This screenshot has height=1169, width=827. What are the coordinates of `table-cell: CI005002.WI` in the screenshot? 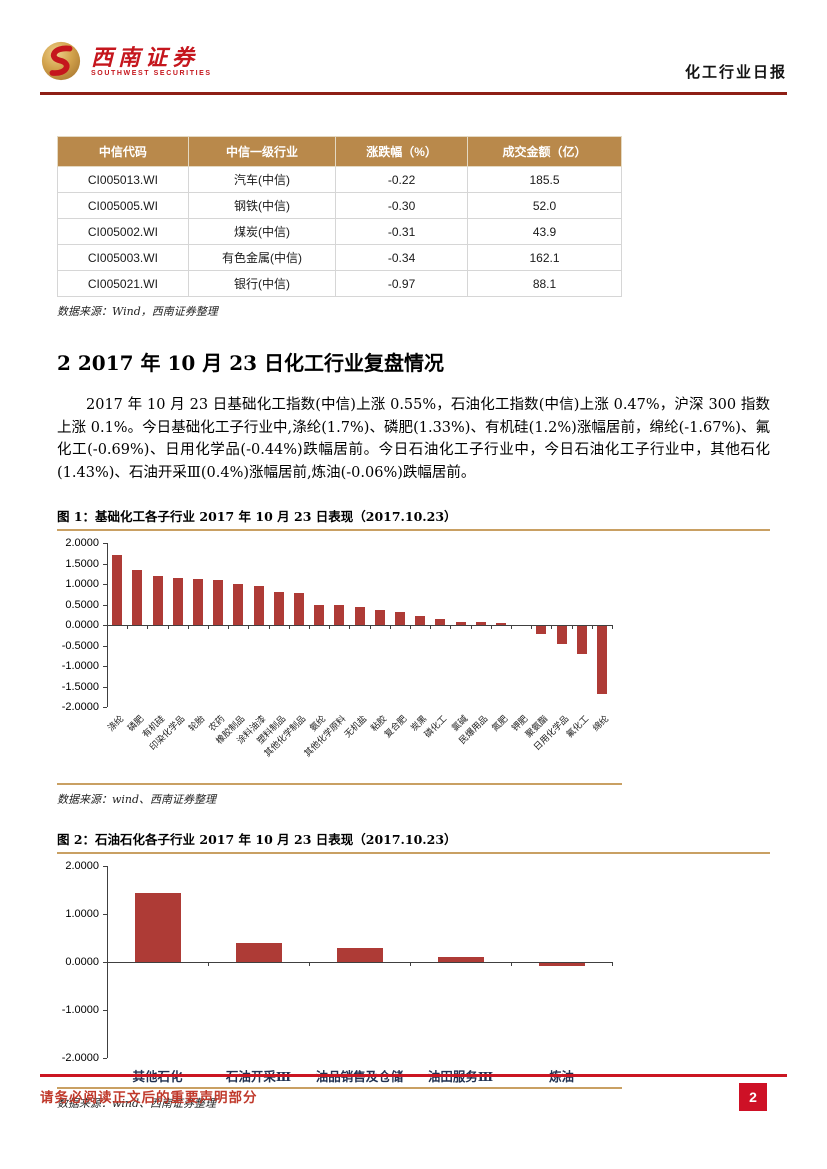 It's located at (123, 231).